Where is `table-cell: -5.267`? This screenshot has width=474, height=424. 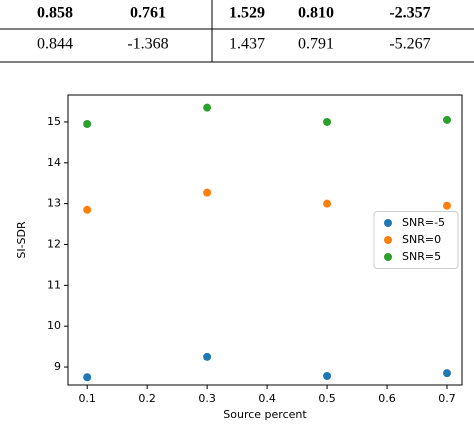
table-cell: -5.267 is located at coordinates (409, 44).